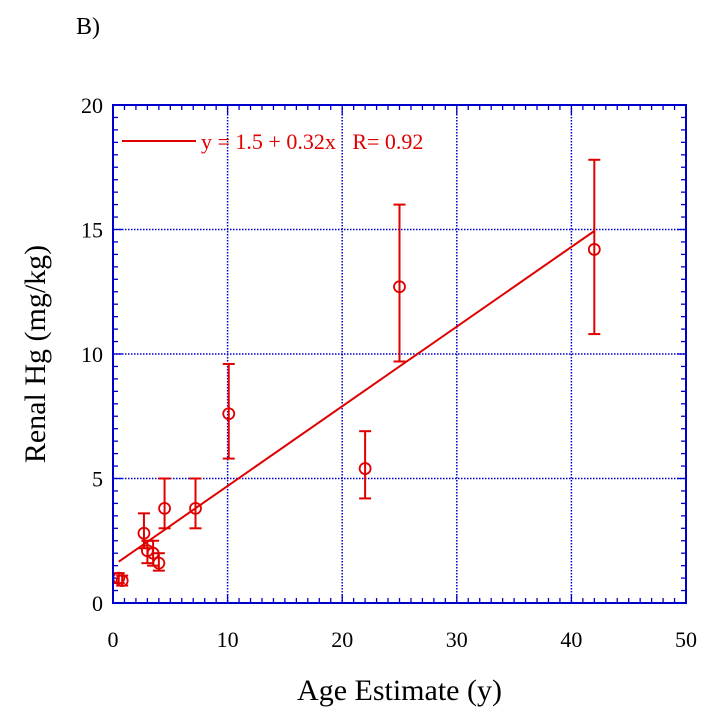 This screenshot has height=719, width=703. I want to click on y-tick-label: 10, so click(92, 354).